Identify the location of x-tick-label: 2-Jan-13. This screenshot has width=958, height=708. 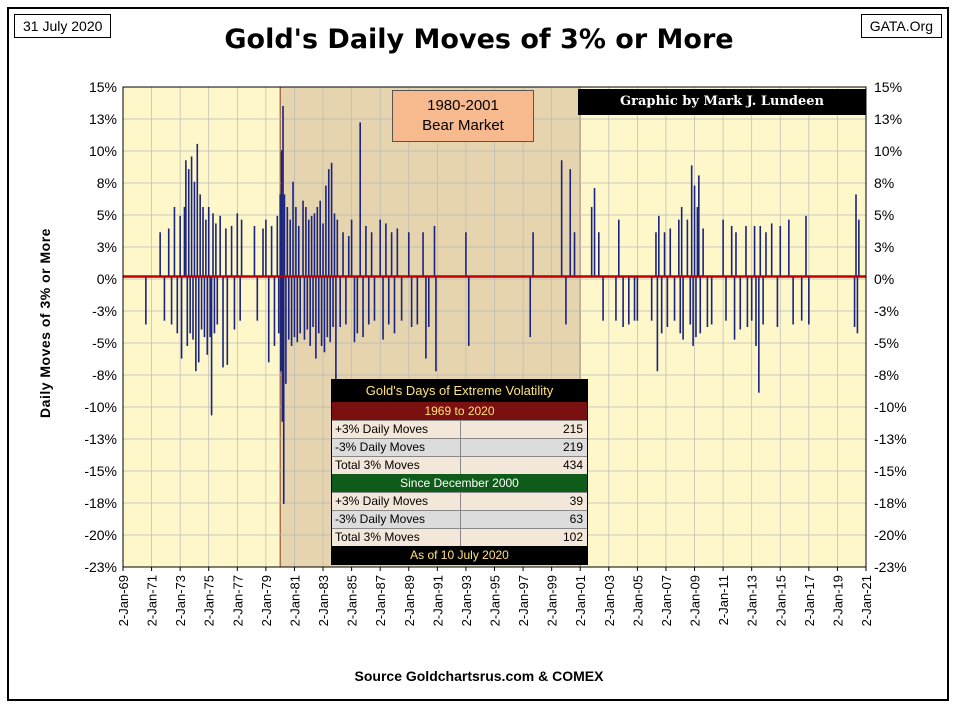
(752, 600).